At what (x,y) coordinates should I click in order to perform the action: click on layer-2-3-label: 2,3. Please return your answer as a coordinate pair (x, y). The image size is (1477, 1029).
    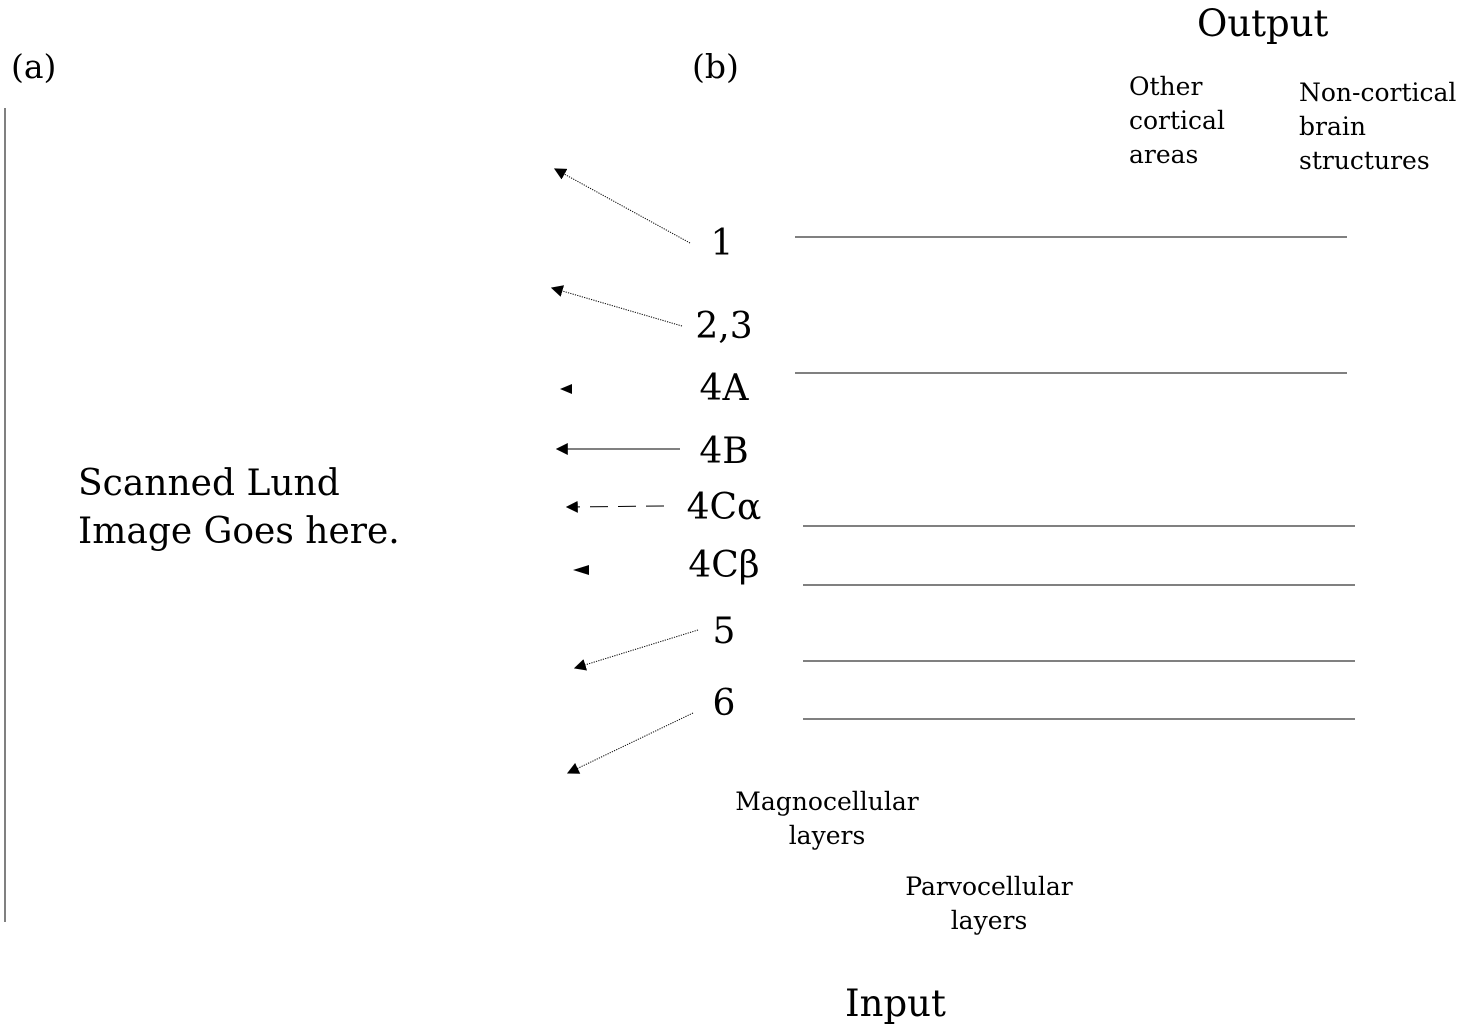
    Looking at the image, I should click on (724, 326).